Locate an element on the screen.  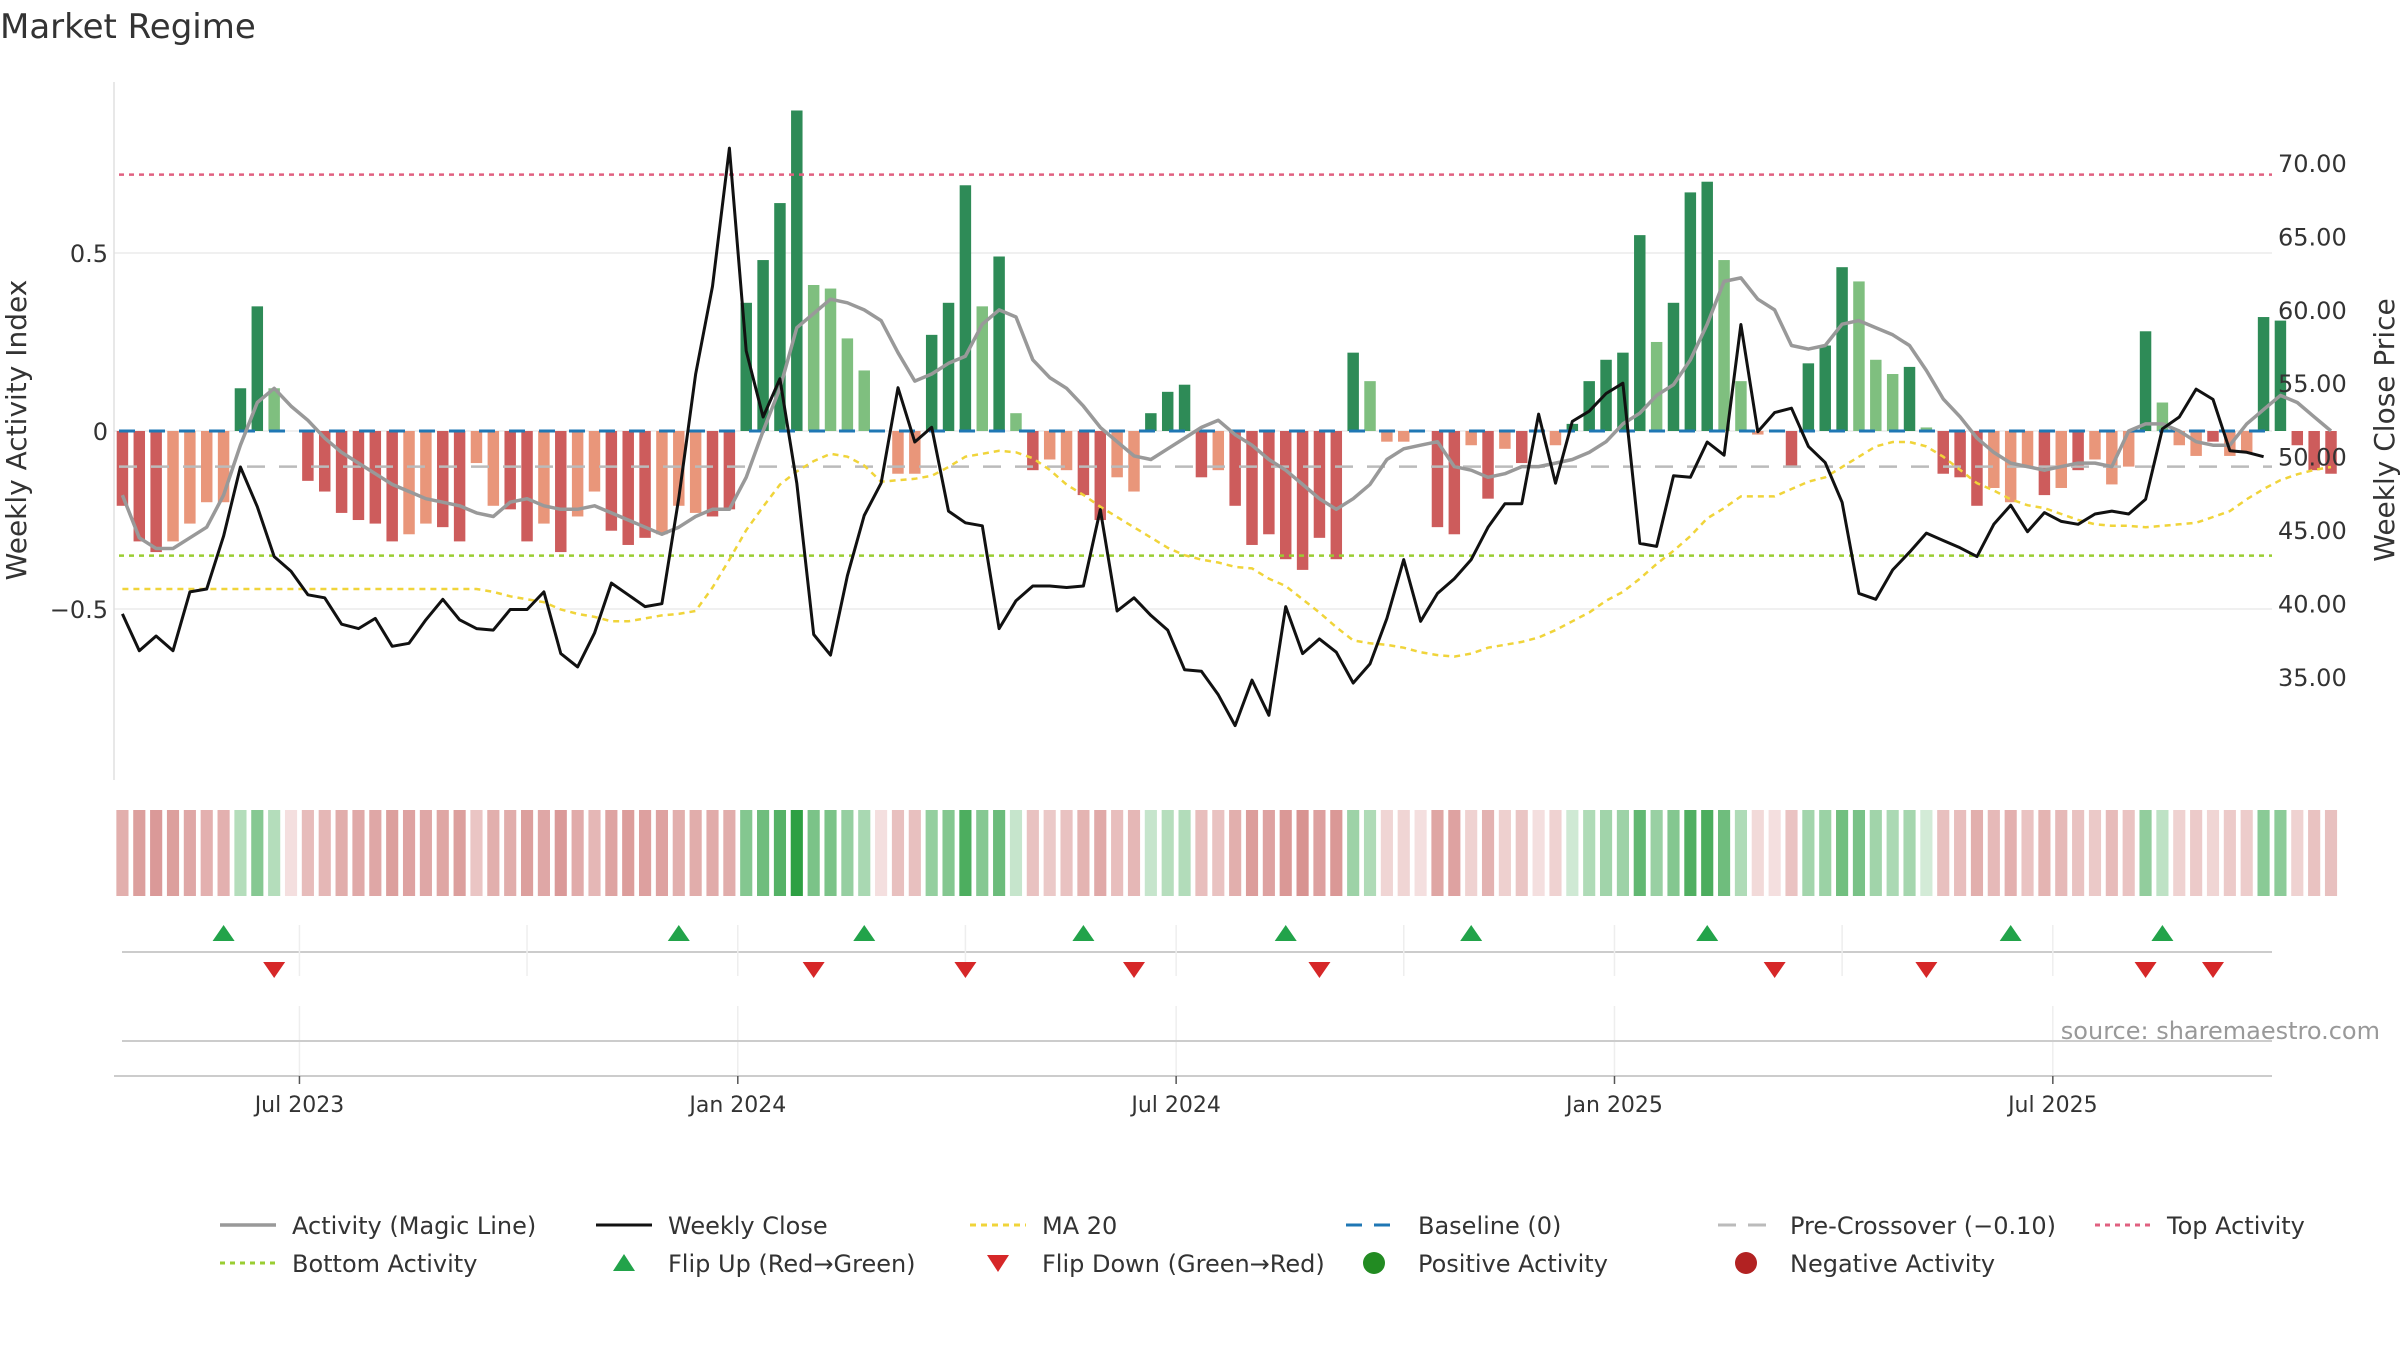
y-right-tick-label: 35.00 is located at coordinates (2312, 678).